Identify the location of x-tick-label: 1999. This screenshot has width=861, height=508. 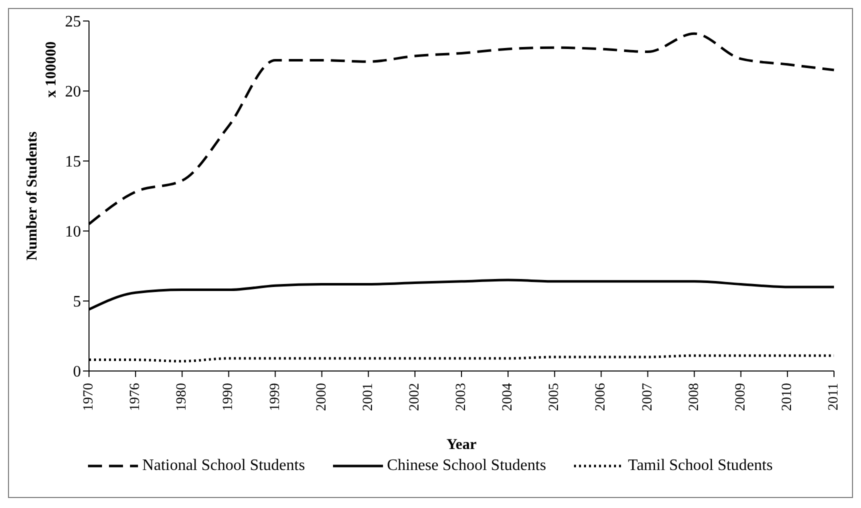
(275, 397).